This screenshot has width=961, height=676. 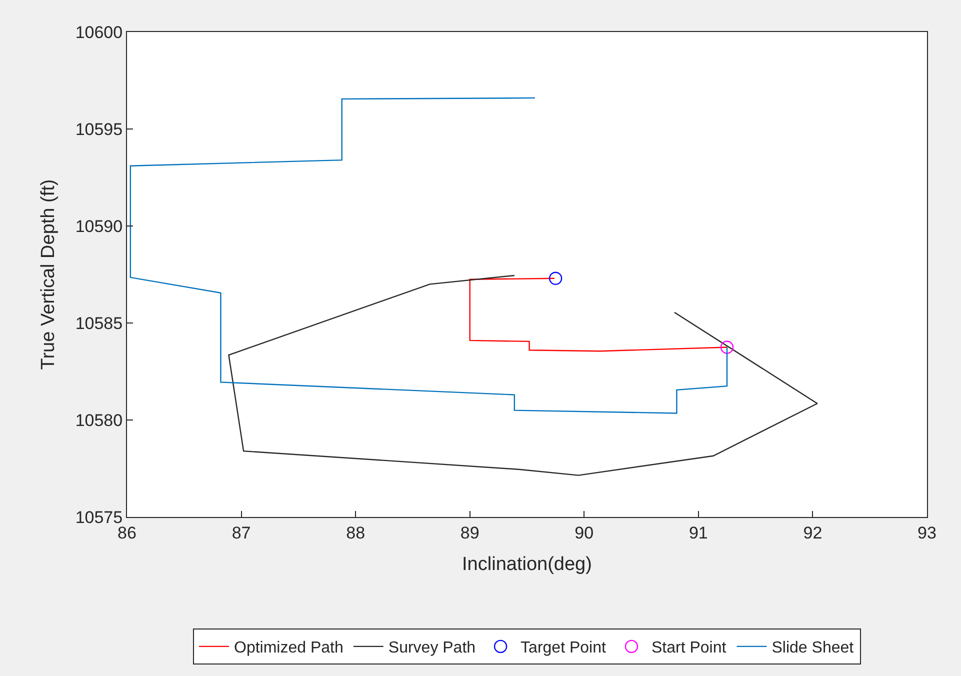 What do you see at coordinates (563, 648) in the screenshot?
I see `legend-label: Target Point` at bounding box center [563, 648].